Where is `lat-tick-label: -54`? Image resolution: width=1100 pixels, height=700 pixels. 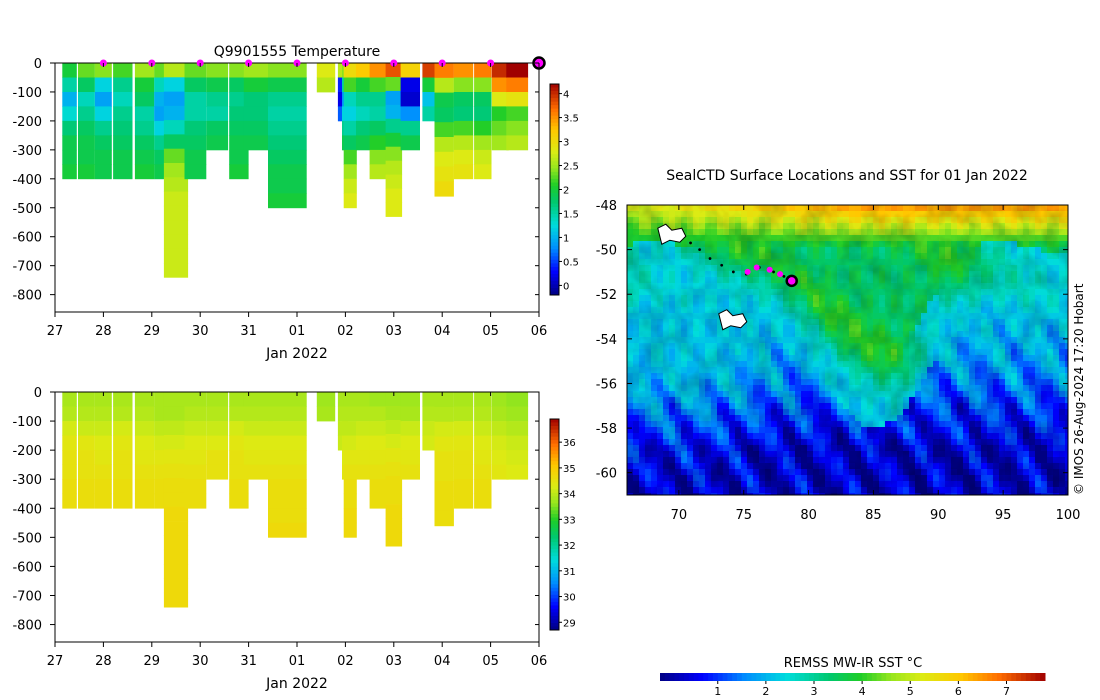
lat-tick-label: -54 is located at coordinates (606, 340).